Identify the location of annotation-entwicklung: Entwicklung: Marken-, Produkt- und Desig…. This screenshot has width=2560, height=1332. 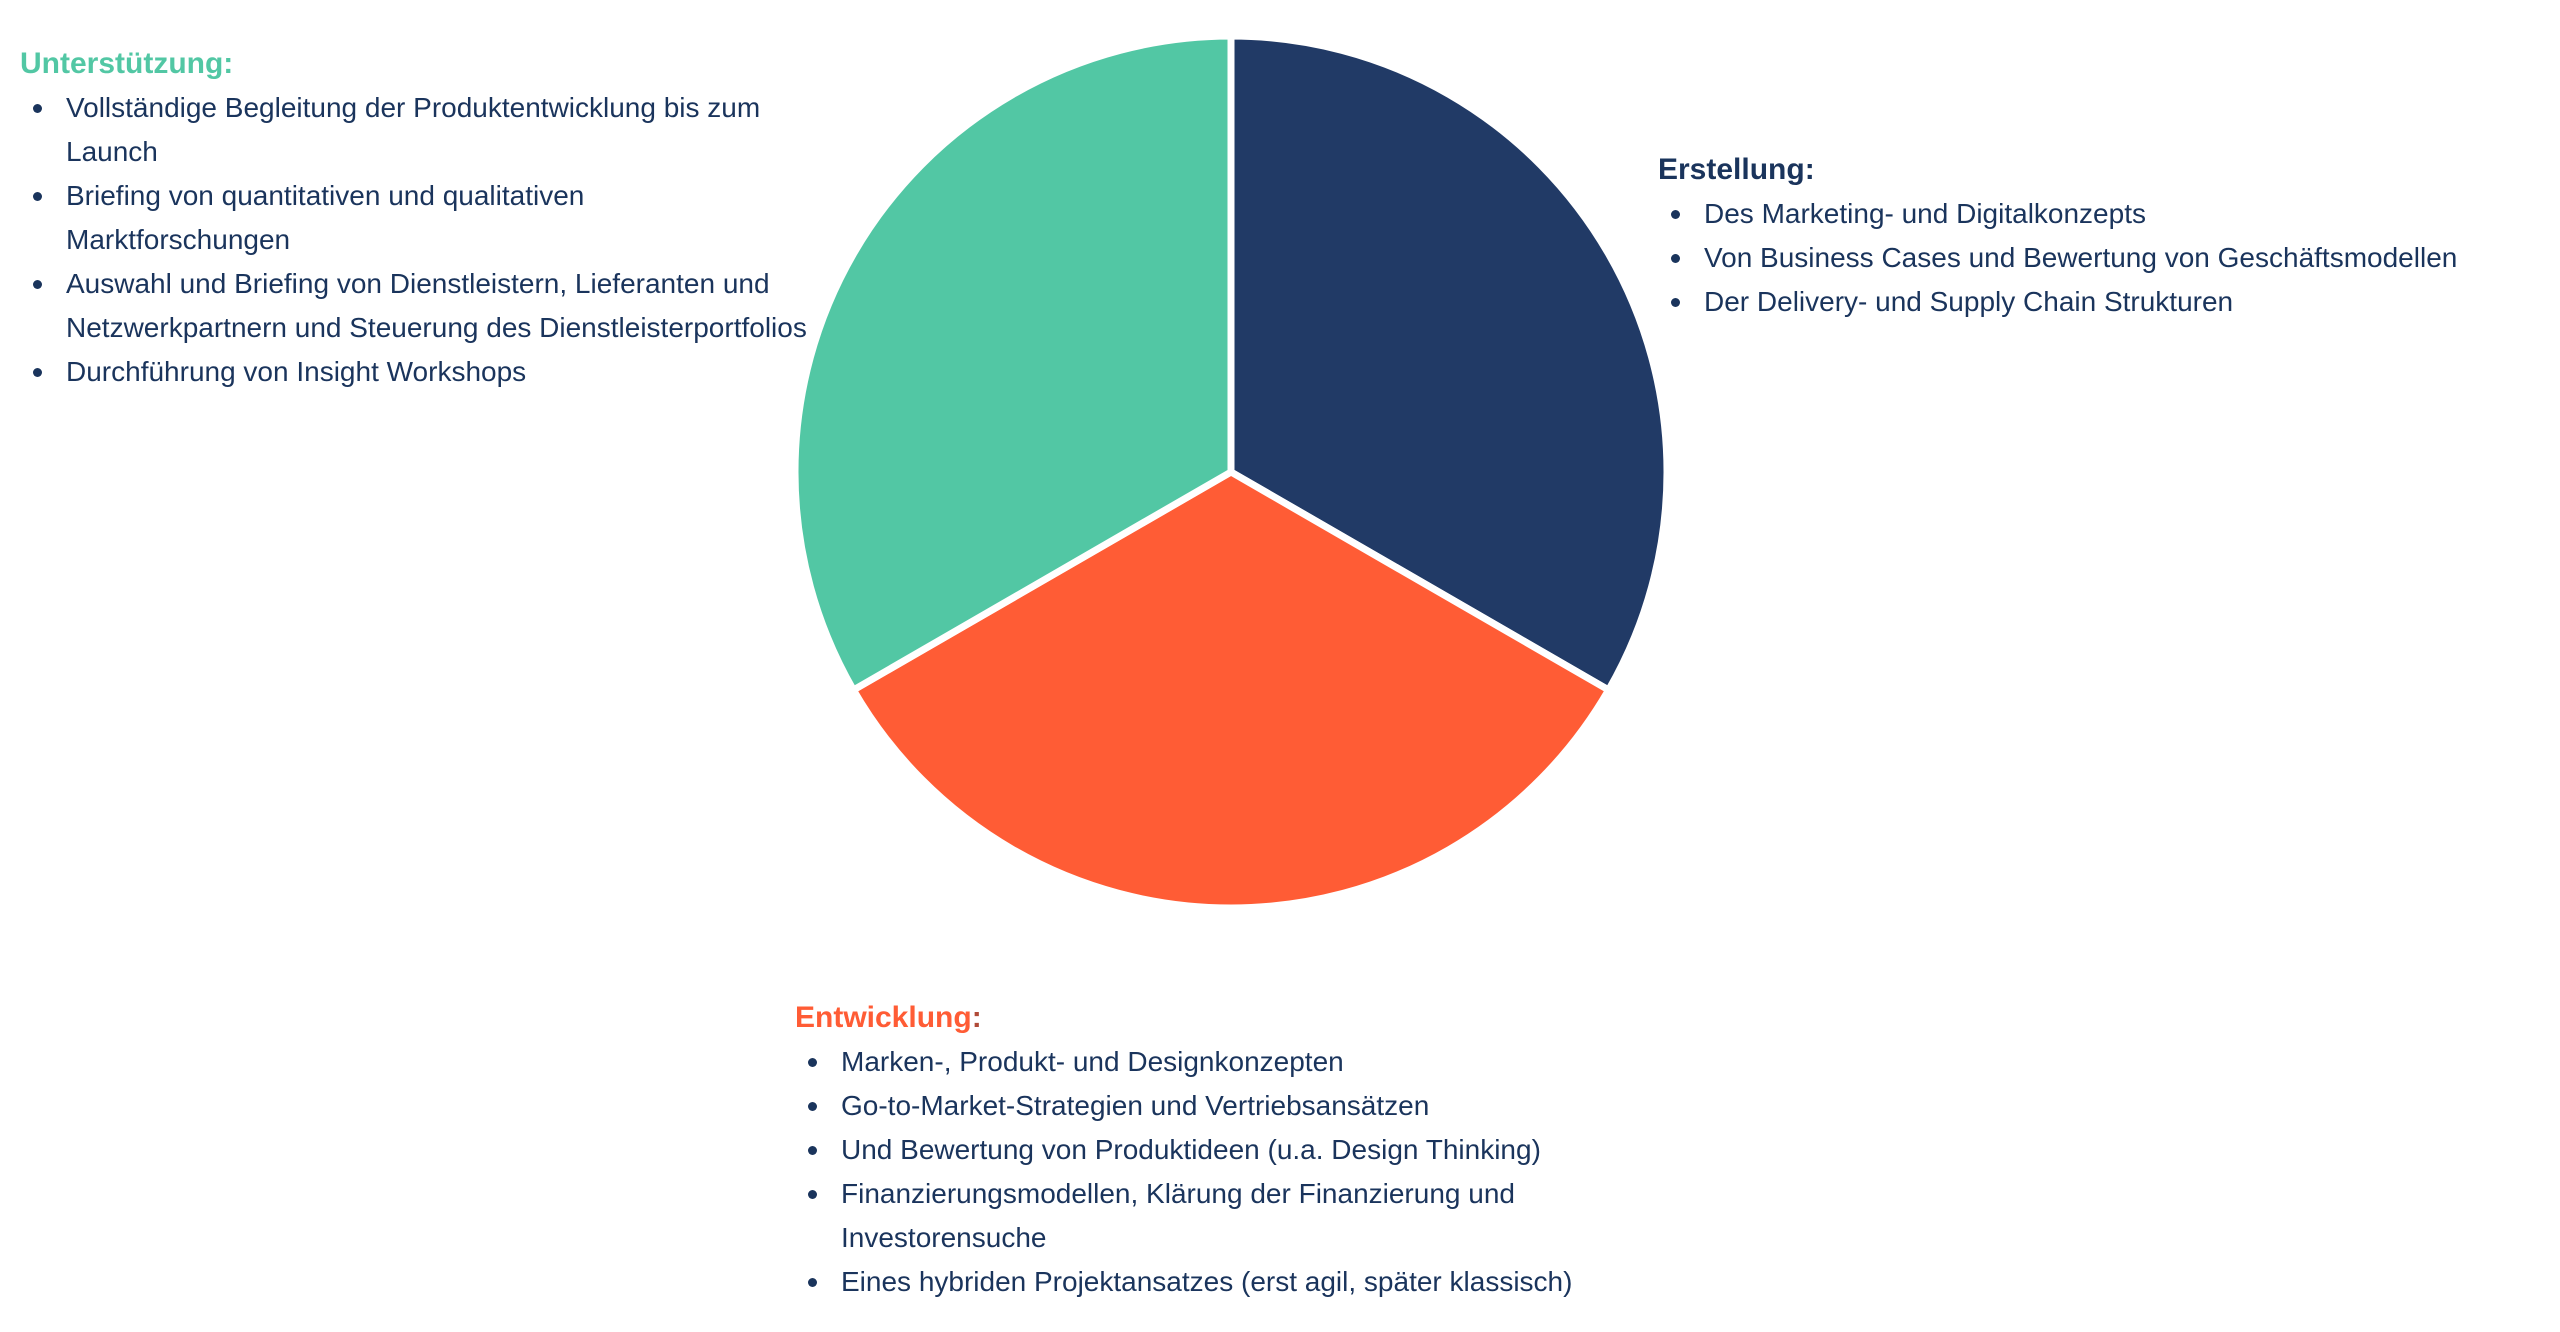
(1235, 1150).